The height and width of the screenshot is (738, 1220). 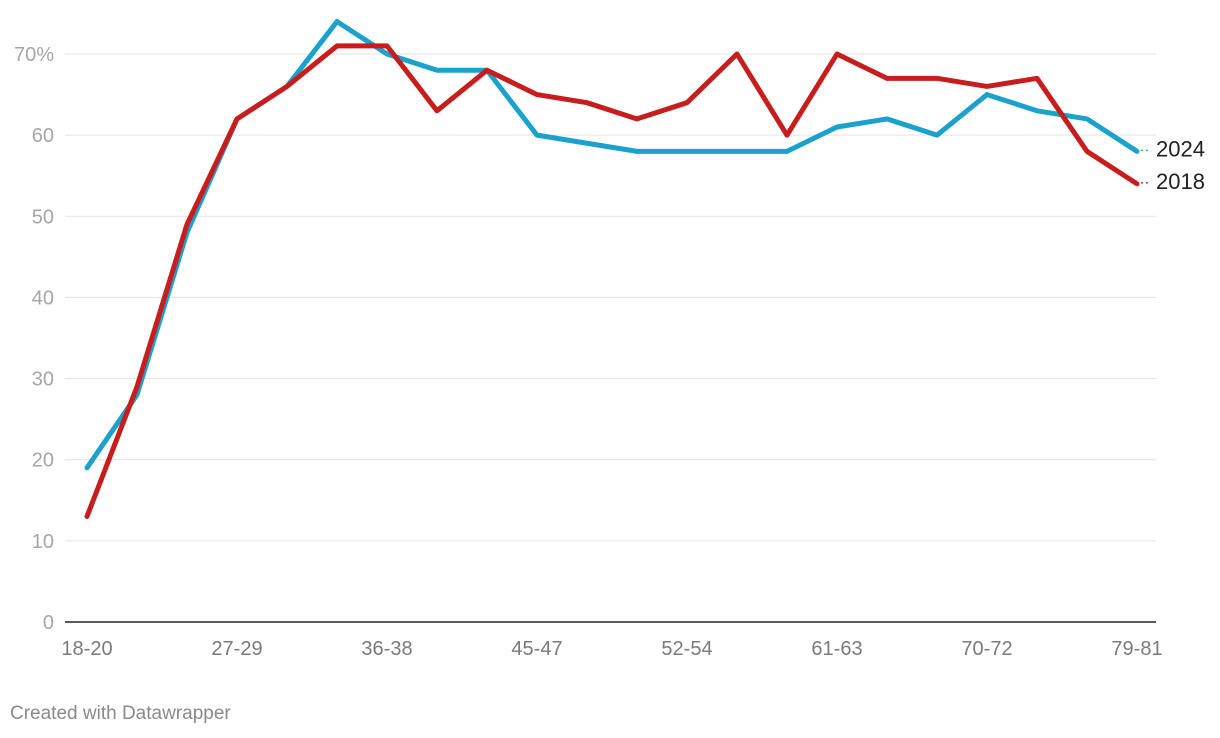 What do you see at coordinates (386, 649) in the screenshot?
I see `x-tick-label: 36-38` at bounding box center [386, 649].